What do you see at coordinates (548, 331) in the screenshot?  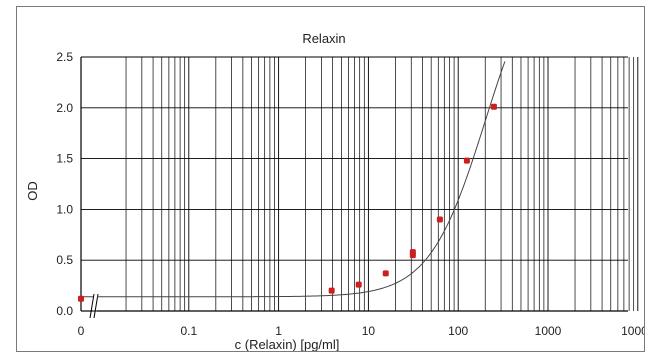 I see `x-tick-label: 1000` at bounding box center [548, 331].